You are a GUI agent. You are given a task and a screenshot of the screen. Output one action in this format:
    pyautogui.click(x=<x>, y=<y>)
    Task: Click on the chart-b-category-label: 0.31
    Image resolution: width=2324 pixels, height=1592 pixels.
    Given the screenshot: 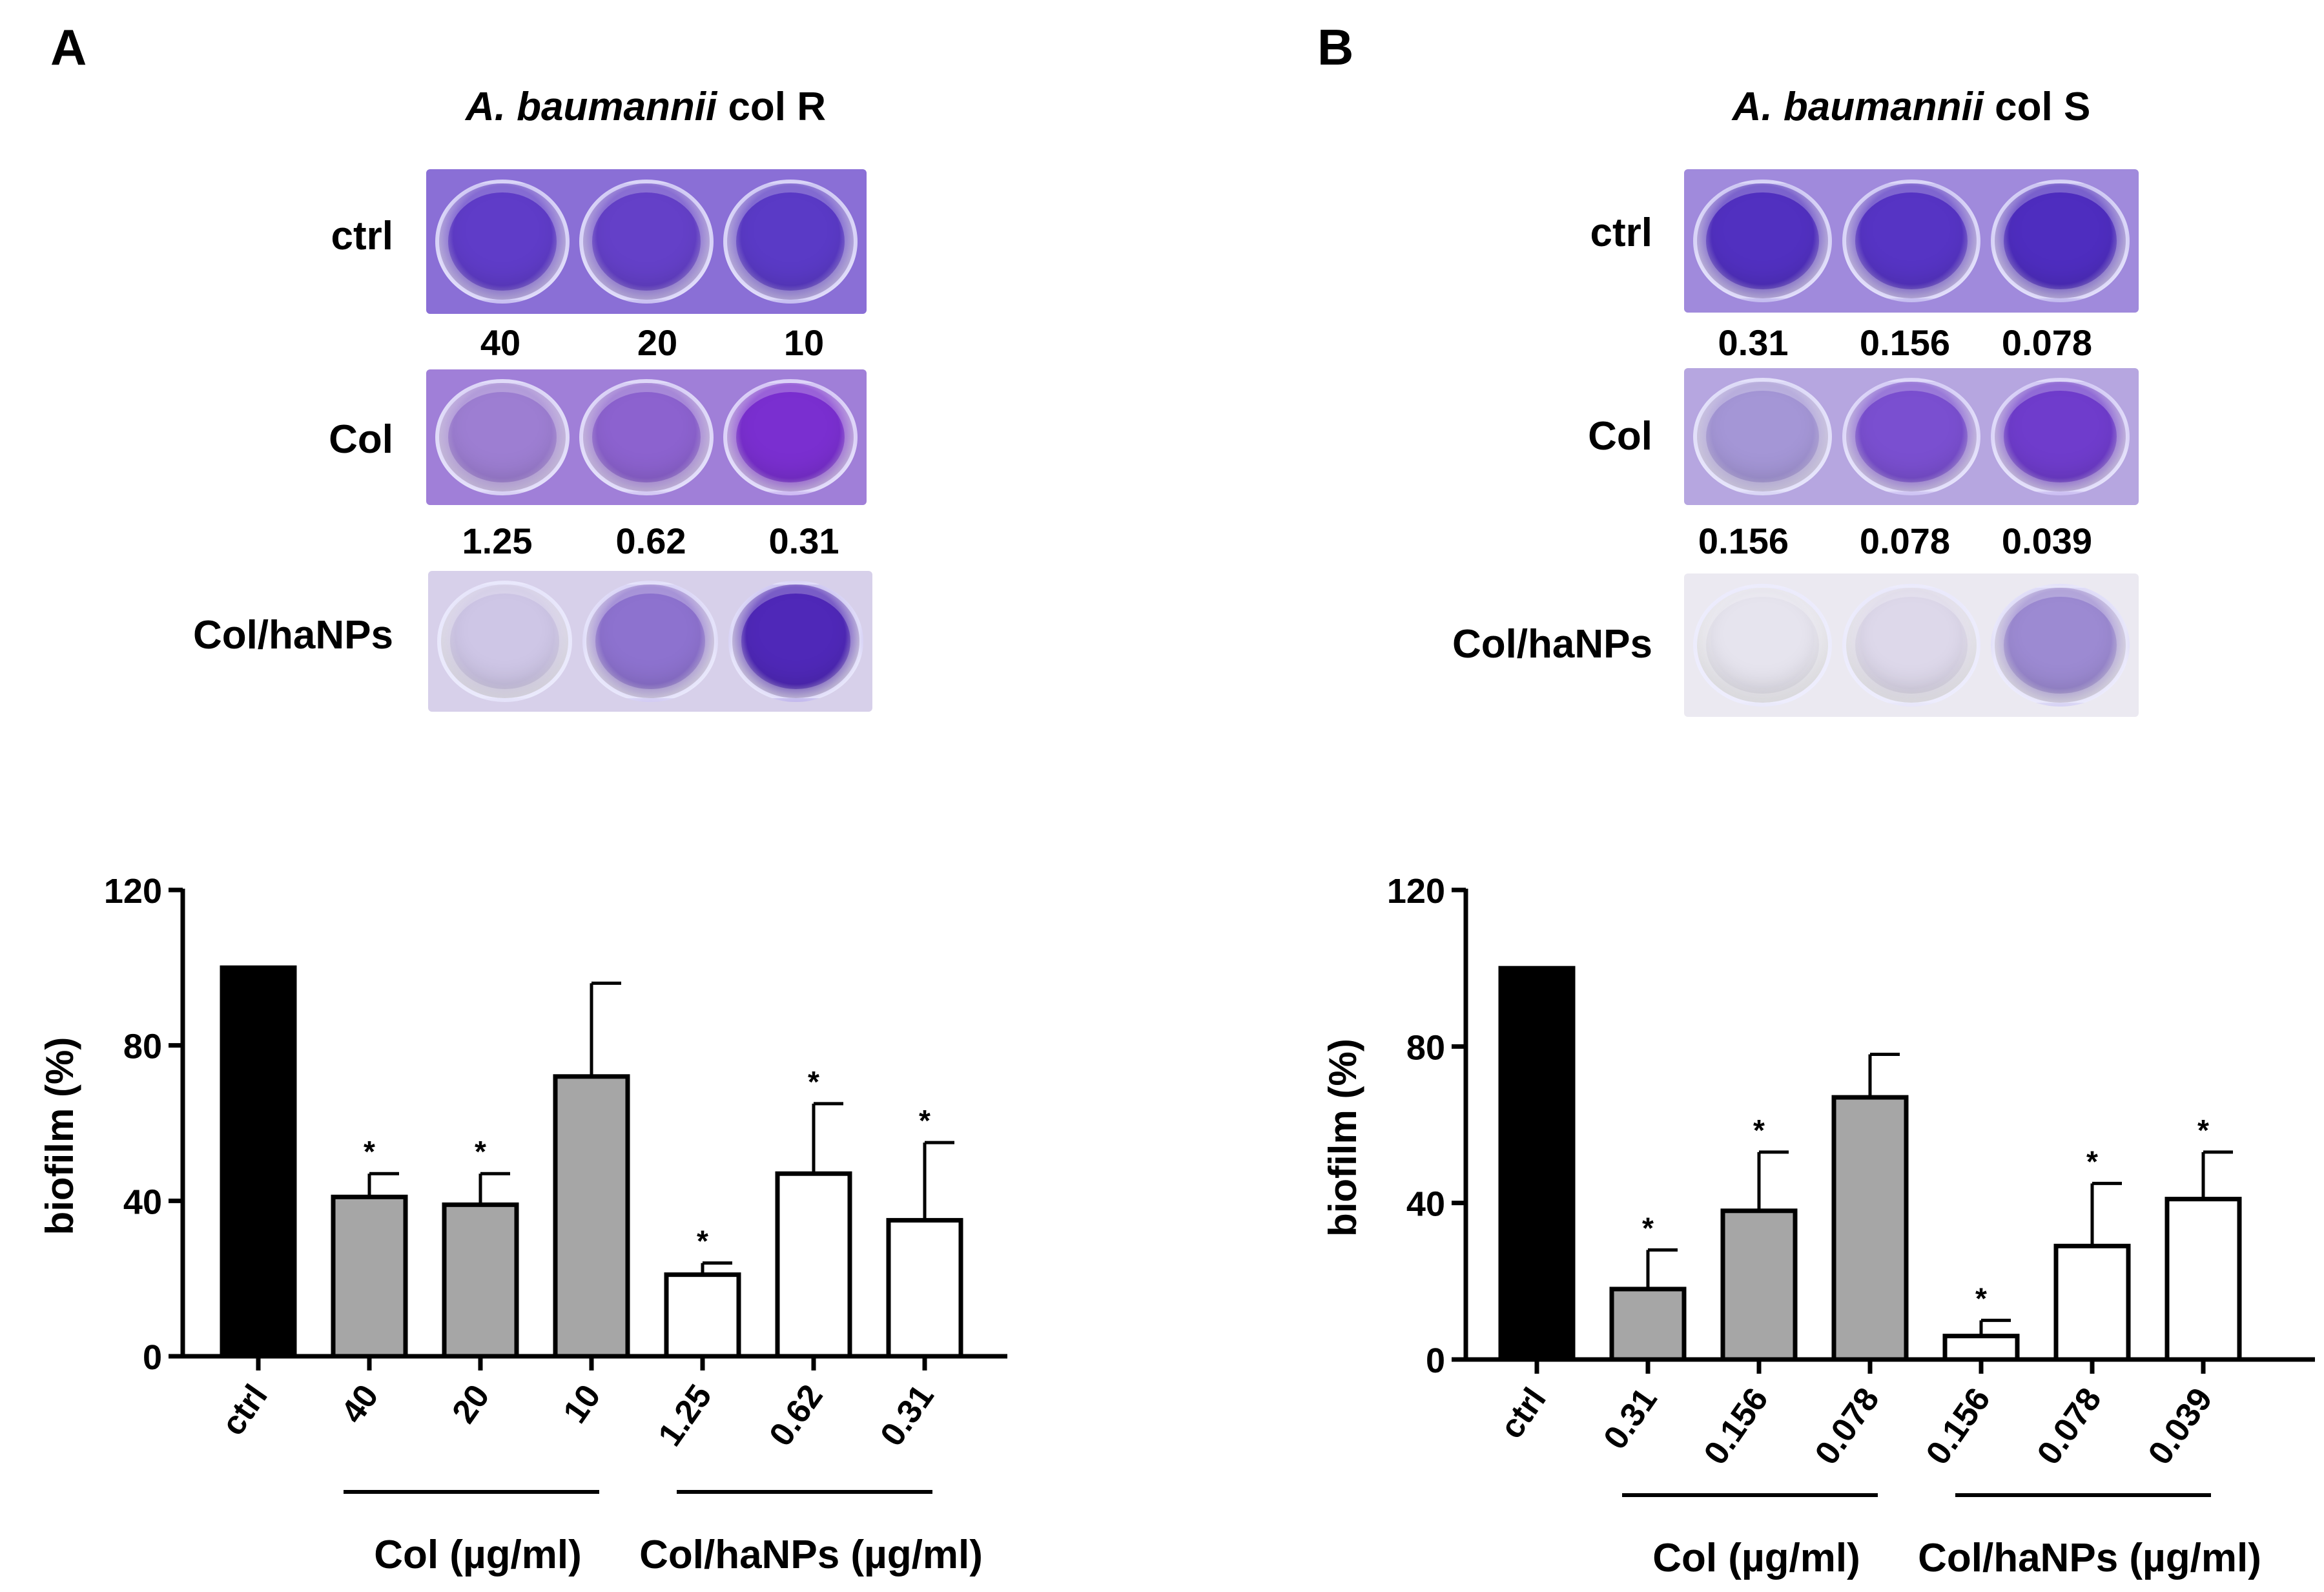 What is the action you would take?
    pyautogui.click(x=1630, y=1418)
    